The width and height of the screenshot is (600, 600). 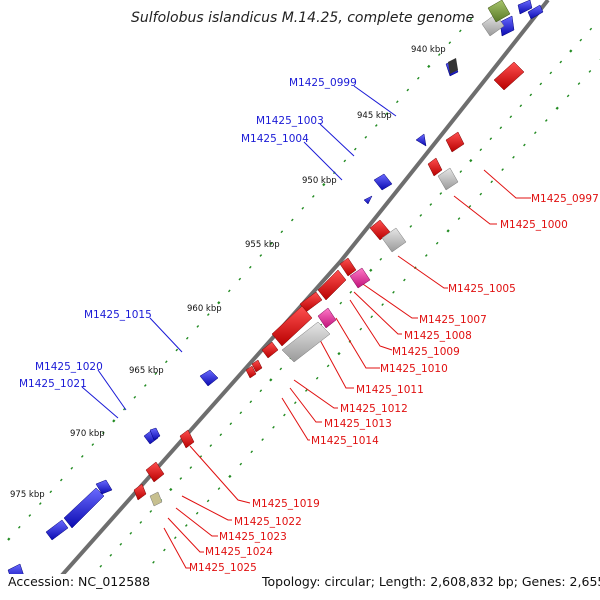 I want to click on gene-other, so click(x=156, y=499).